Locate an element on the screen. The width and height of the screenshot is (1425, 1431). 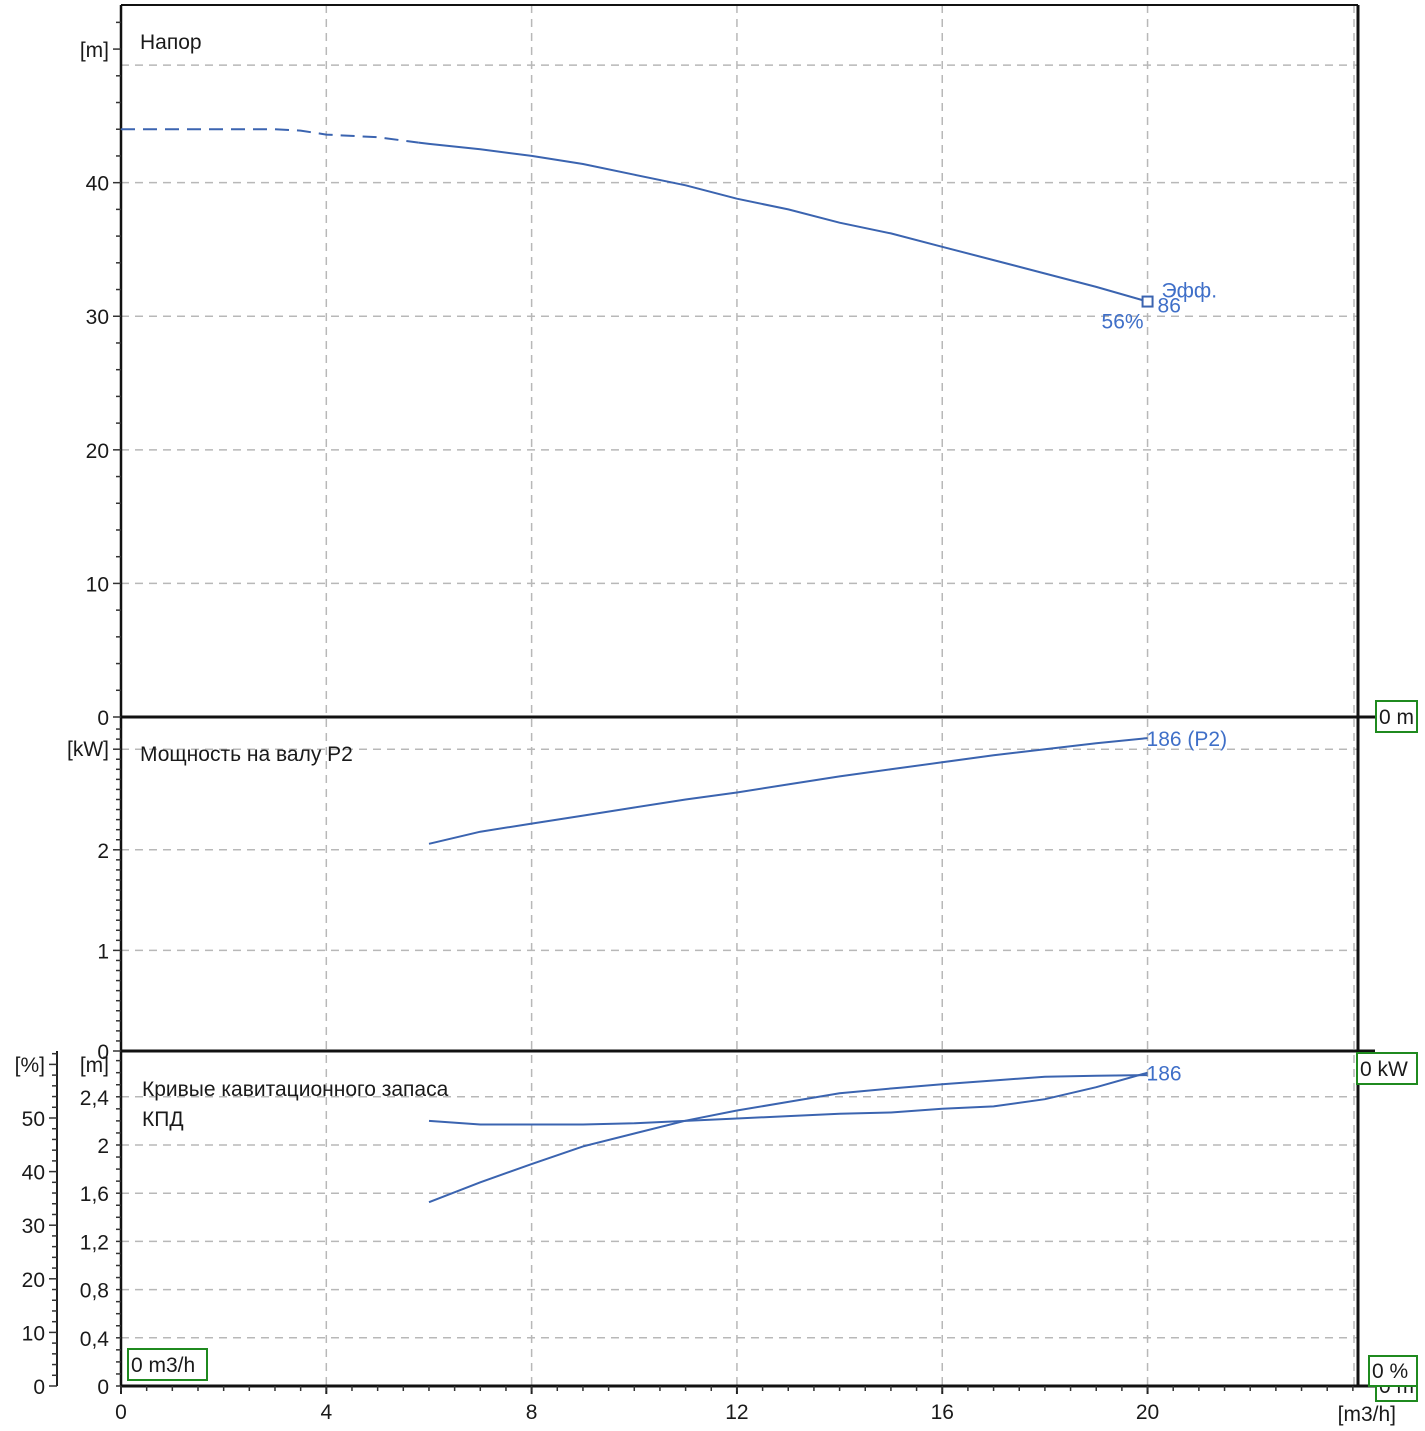
flow-readout-box-text: 0 m3/h is located at coordinates (163, 1365).